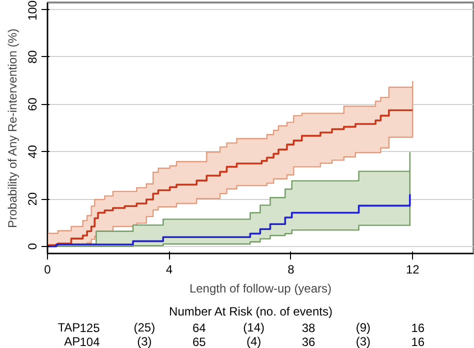 The height and width of the screenshot is (348, 474). What do you see at coordinates (291, 269) in the screenshot?
I see `x-tick-label: 8` at bounding box center [291, 269].